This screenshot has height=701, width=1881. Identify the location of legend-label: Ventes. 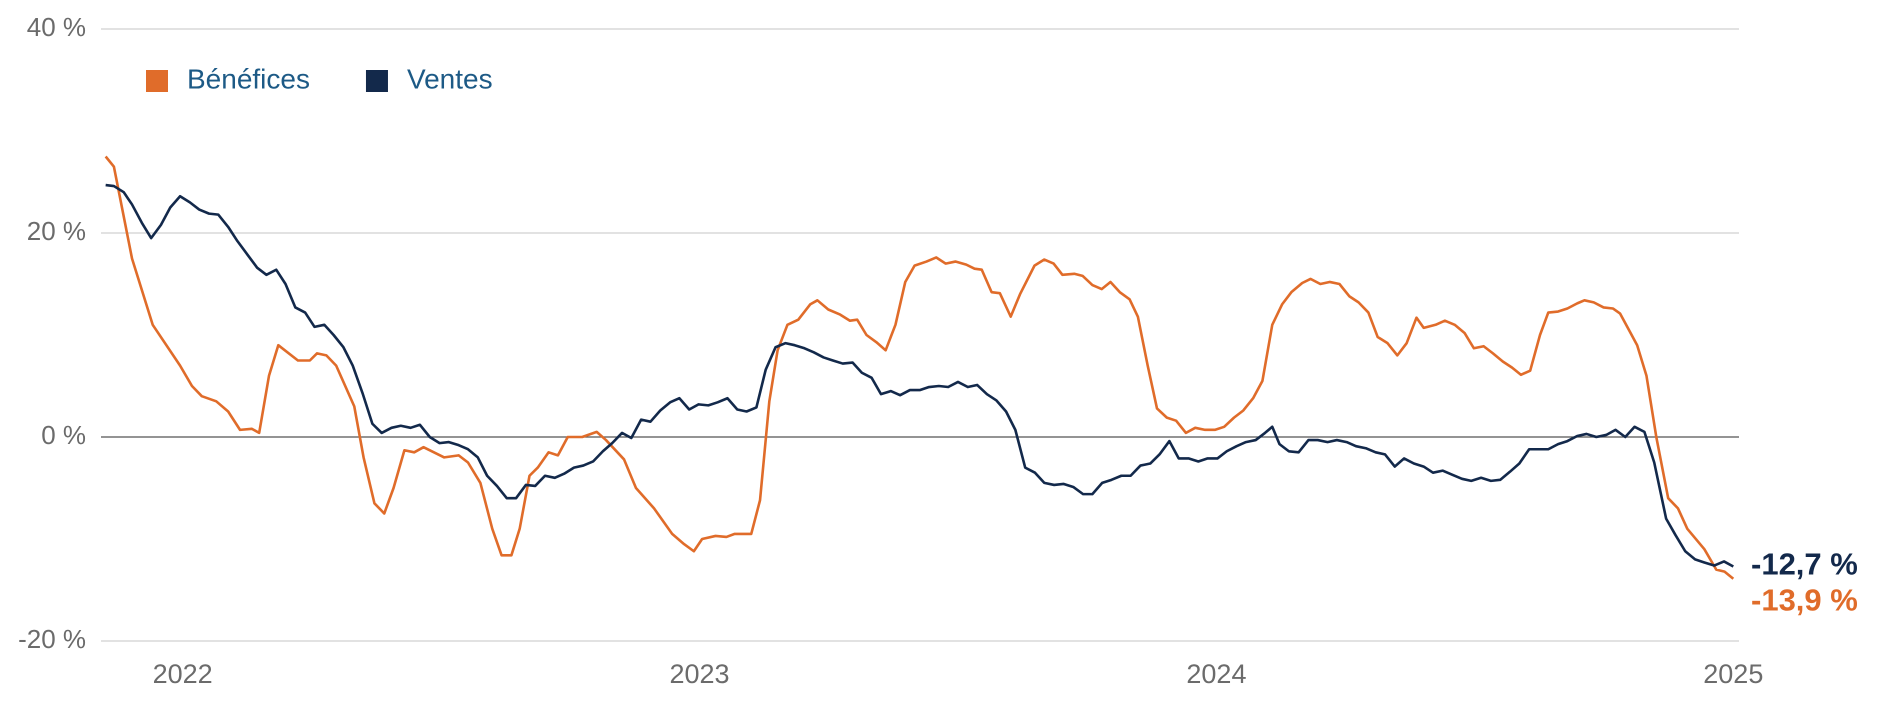
(450, 78).